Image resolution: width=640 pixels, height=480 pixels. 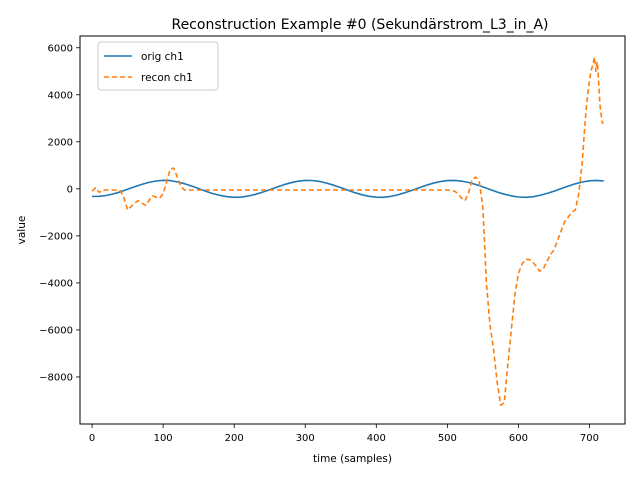 I want to click on y-tick-label: 0, so click(x=70, y=189).